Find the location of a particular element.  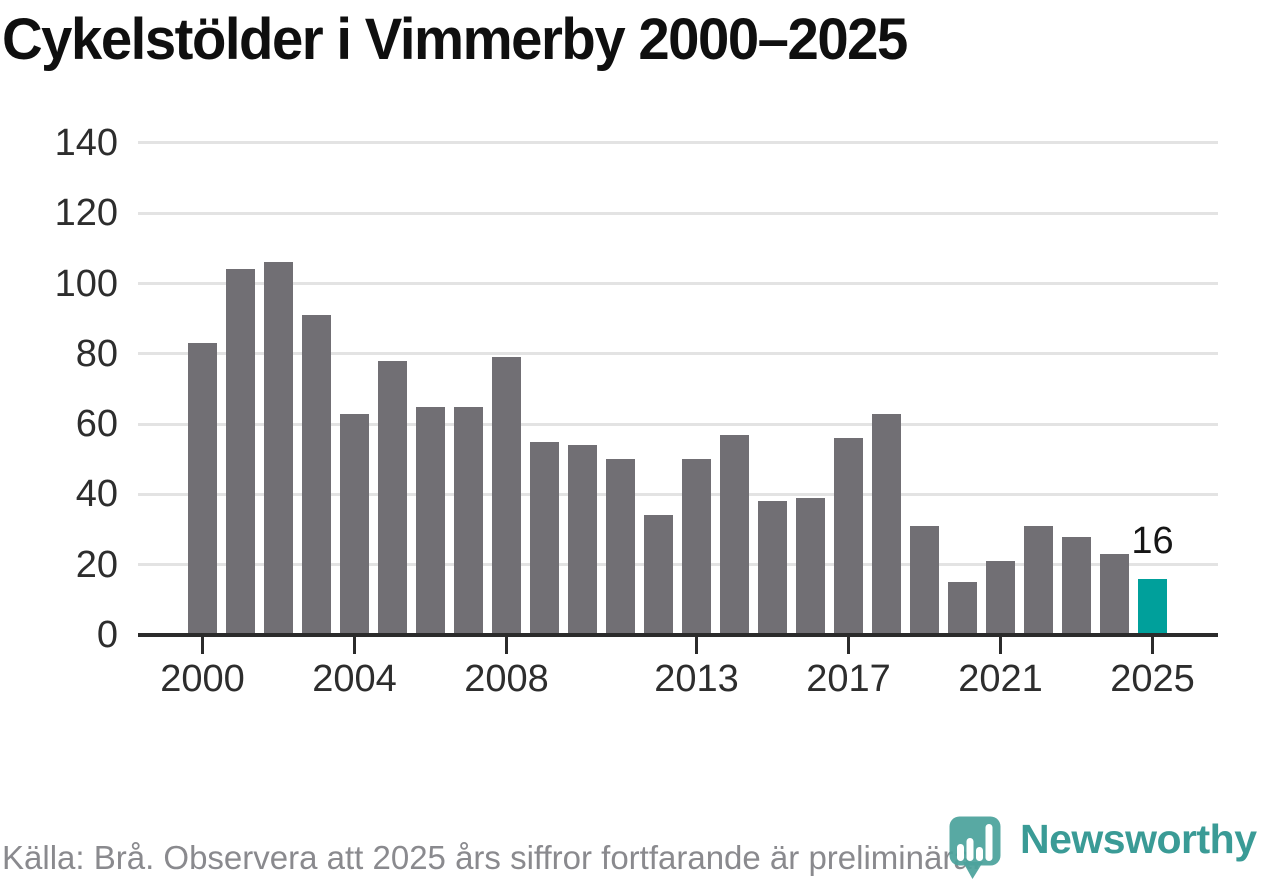

x-axis-tick-label: 2000 is located at coordinates (202, 679).